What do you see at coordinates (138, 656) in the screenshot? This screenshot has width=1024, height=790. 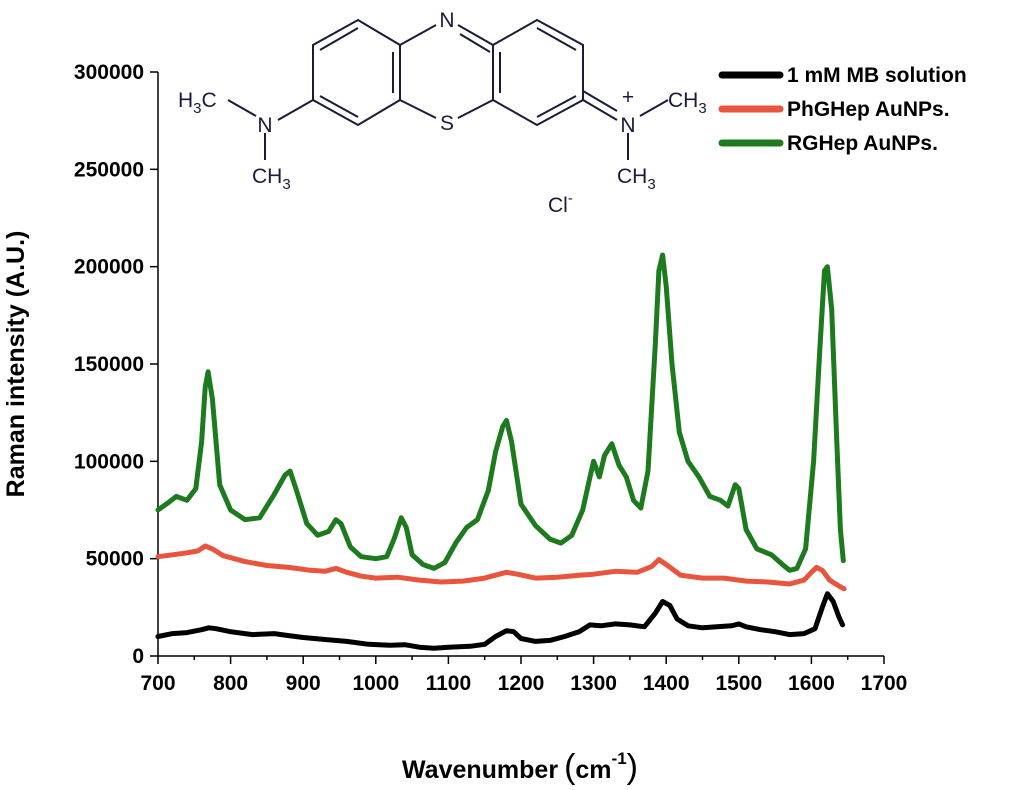 I see `y-tick-label: 0` at bounding box center [138, 656].